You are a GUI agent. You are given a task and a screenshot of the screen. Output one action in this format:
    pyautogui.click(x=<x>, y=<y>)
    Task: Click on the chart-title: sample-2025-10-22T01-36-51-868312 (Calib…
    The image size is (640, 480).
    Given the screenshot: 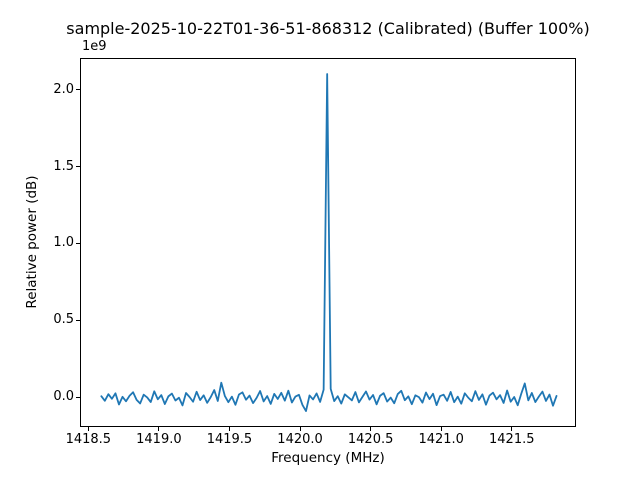 What is the action you would take?
    pyautogui.click(x=328, y=28)
    